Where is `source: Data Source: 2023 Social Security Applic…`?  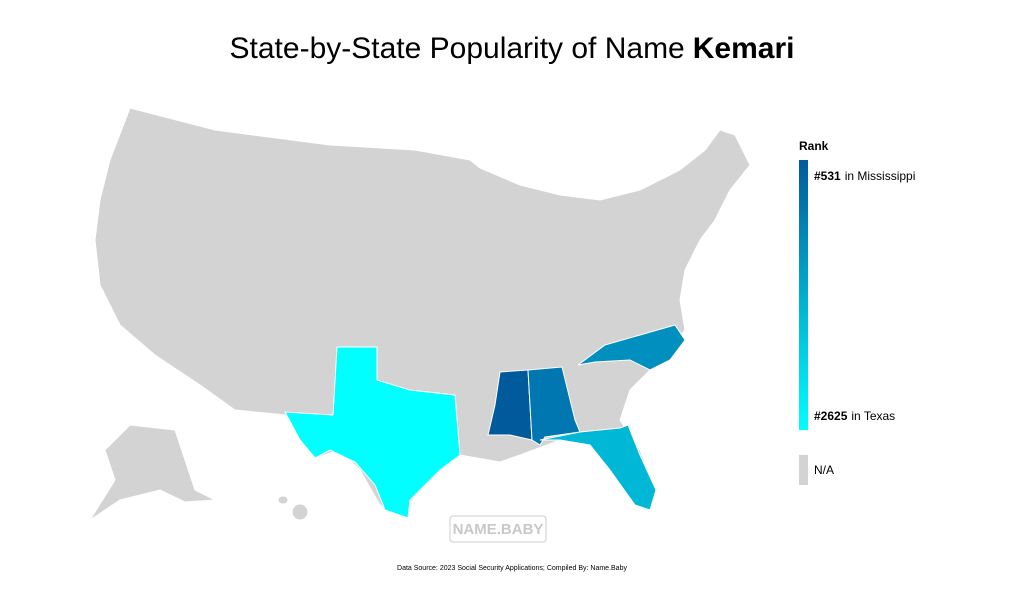 source: Data Source: 2023 Social Security Applic… is located at coordinates (512, 568).